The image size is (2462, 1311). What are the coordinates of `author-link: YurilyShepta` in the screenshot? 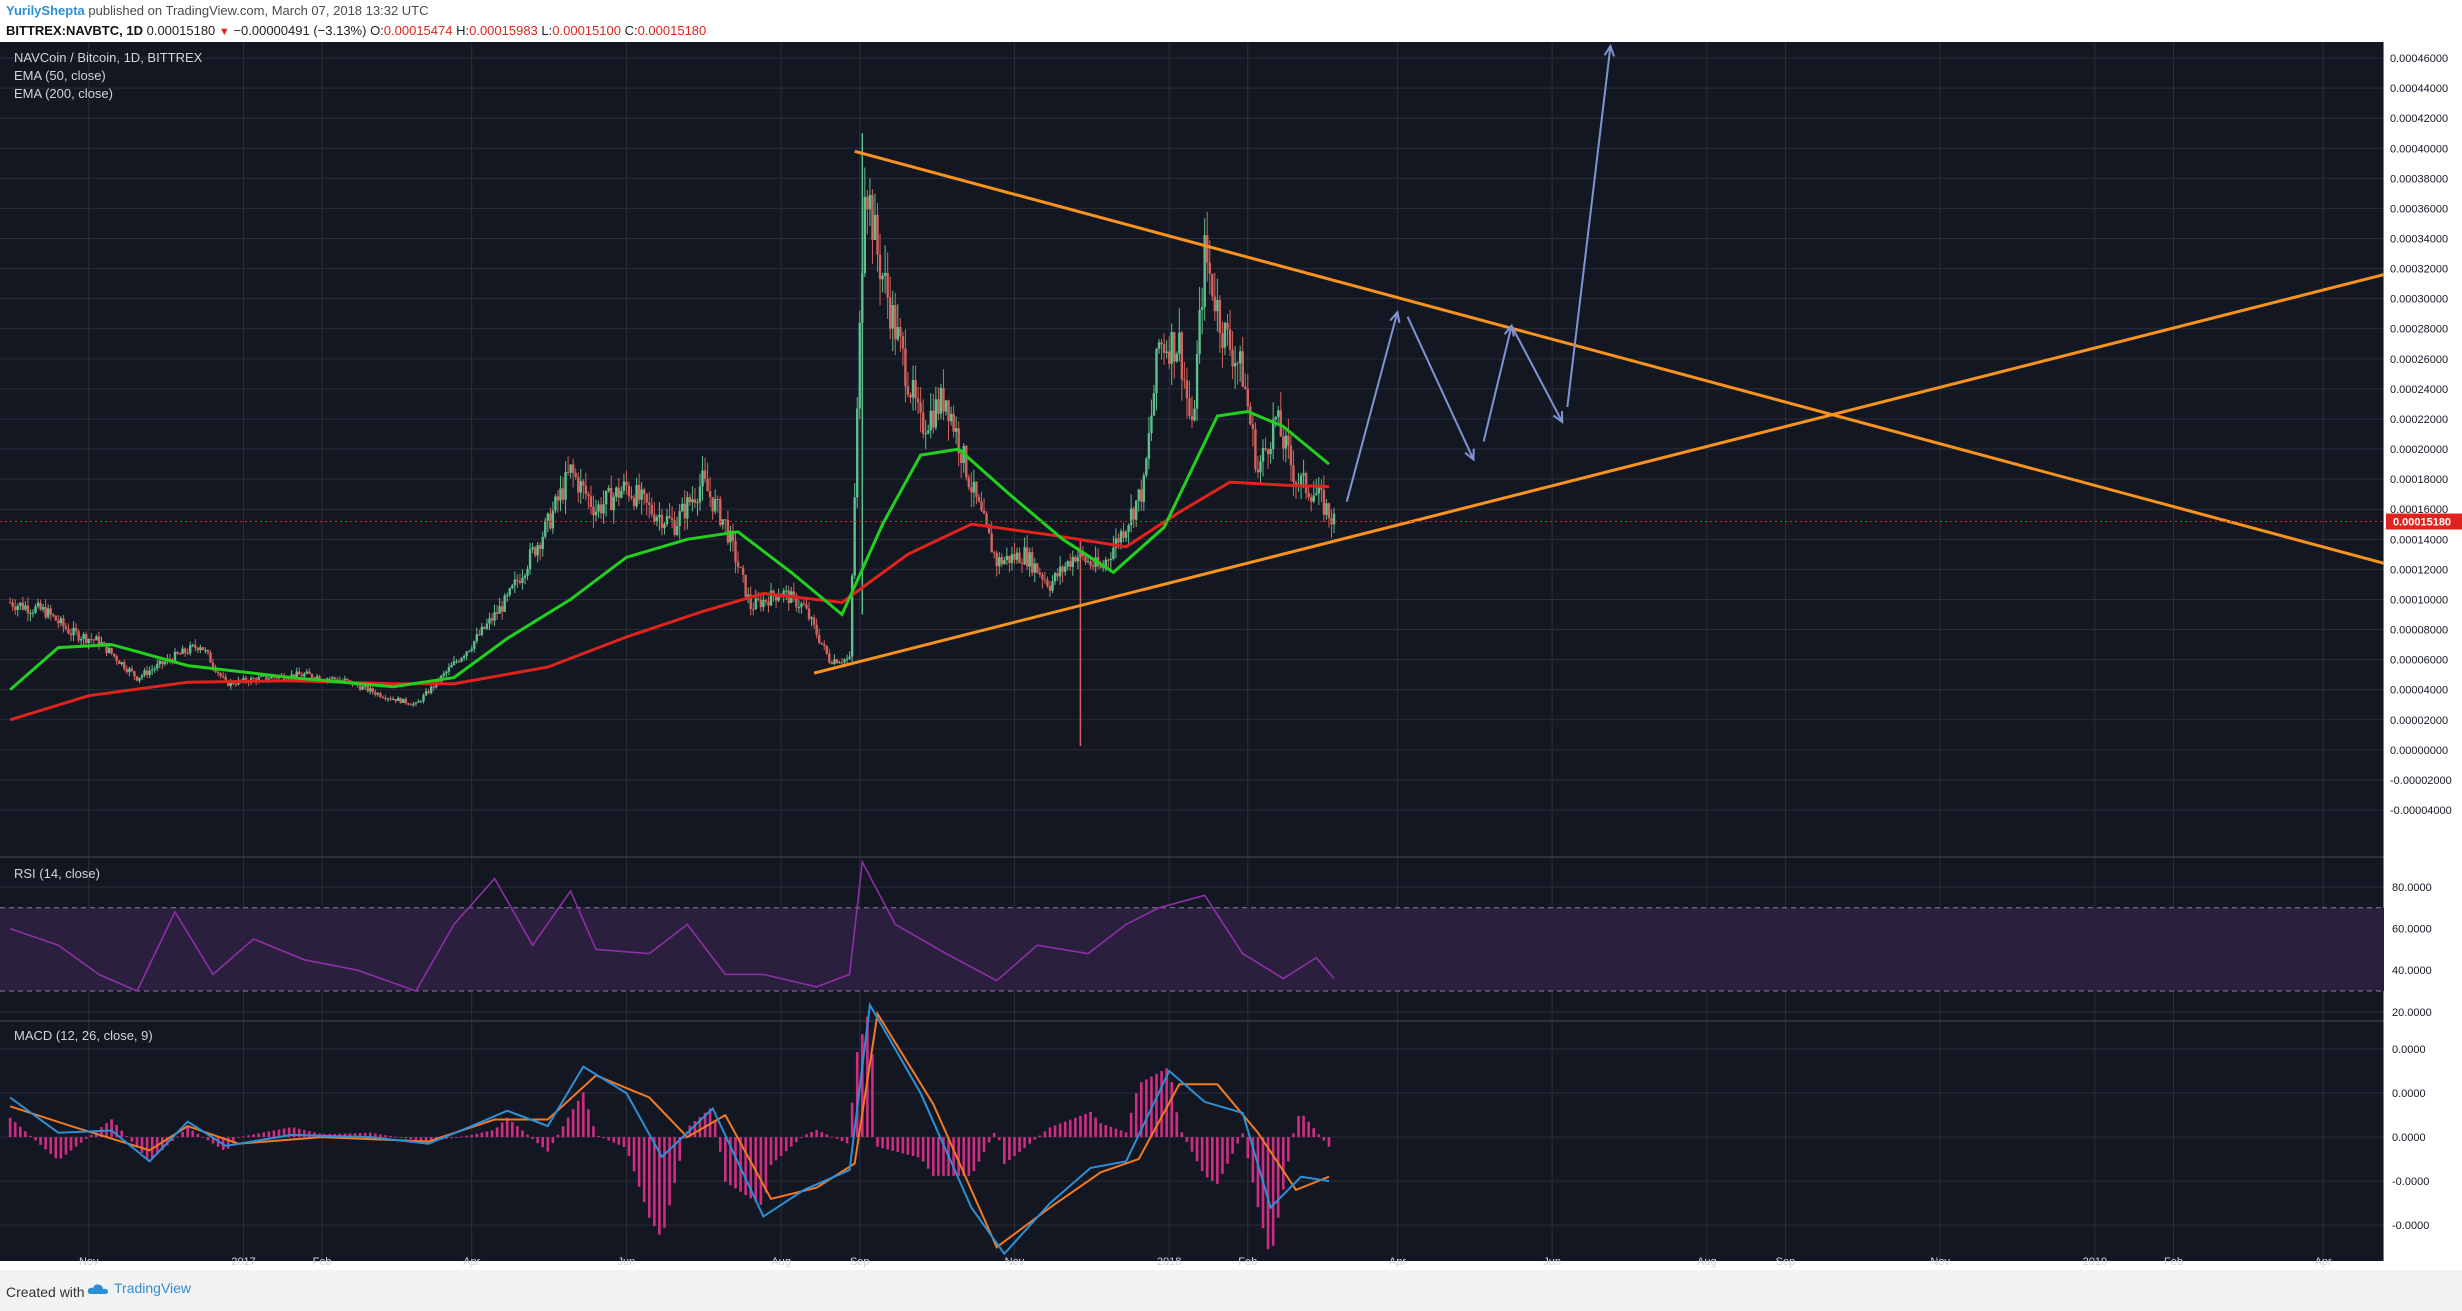 It's located at (45, 10).